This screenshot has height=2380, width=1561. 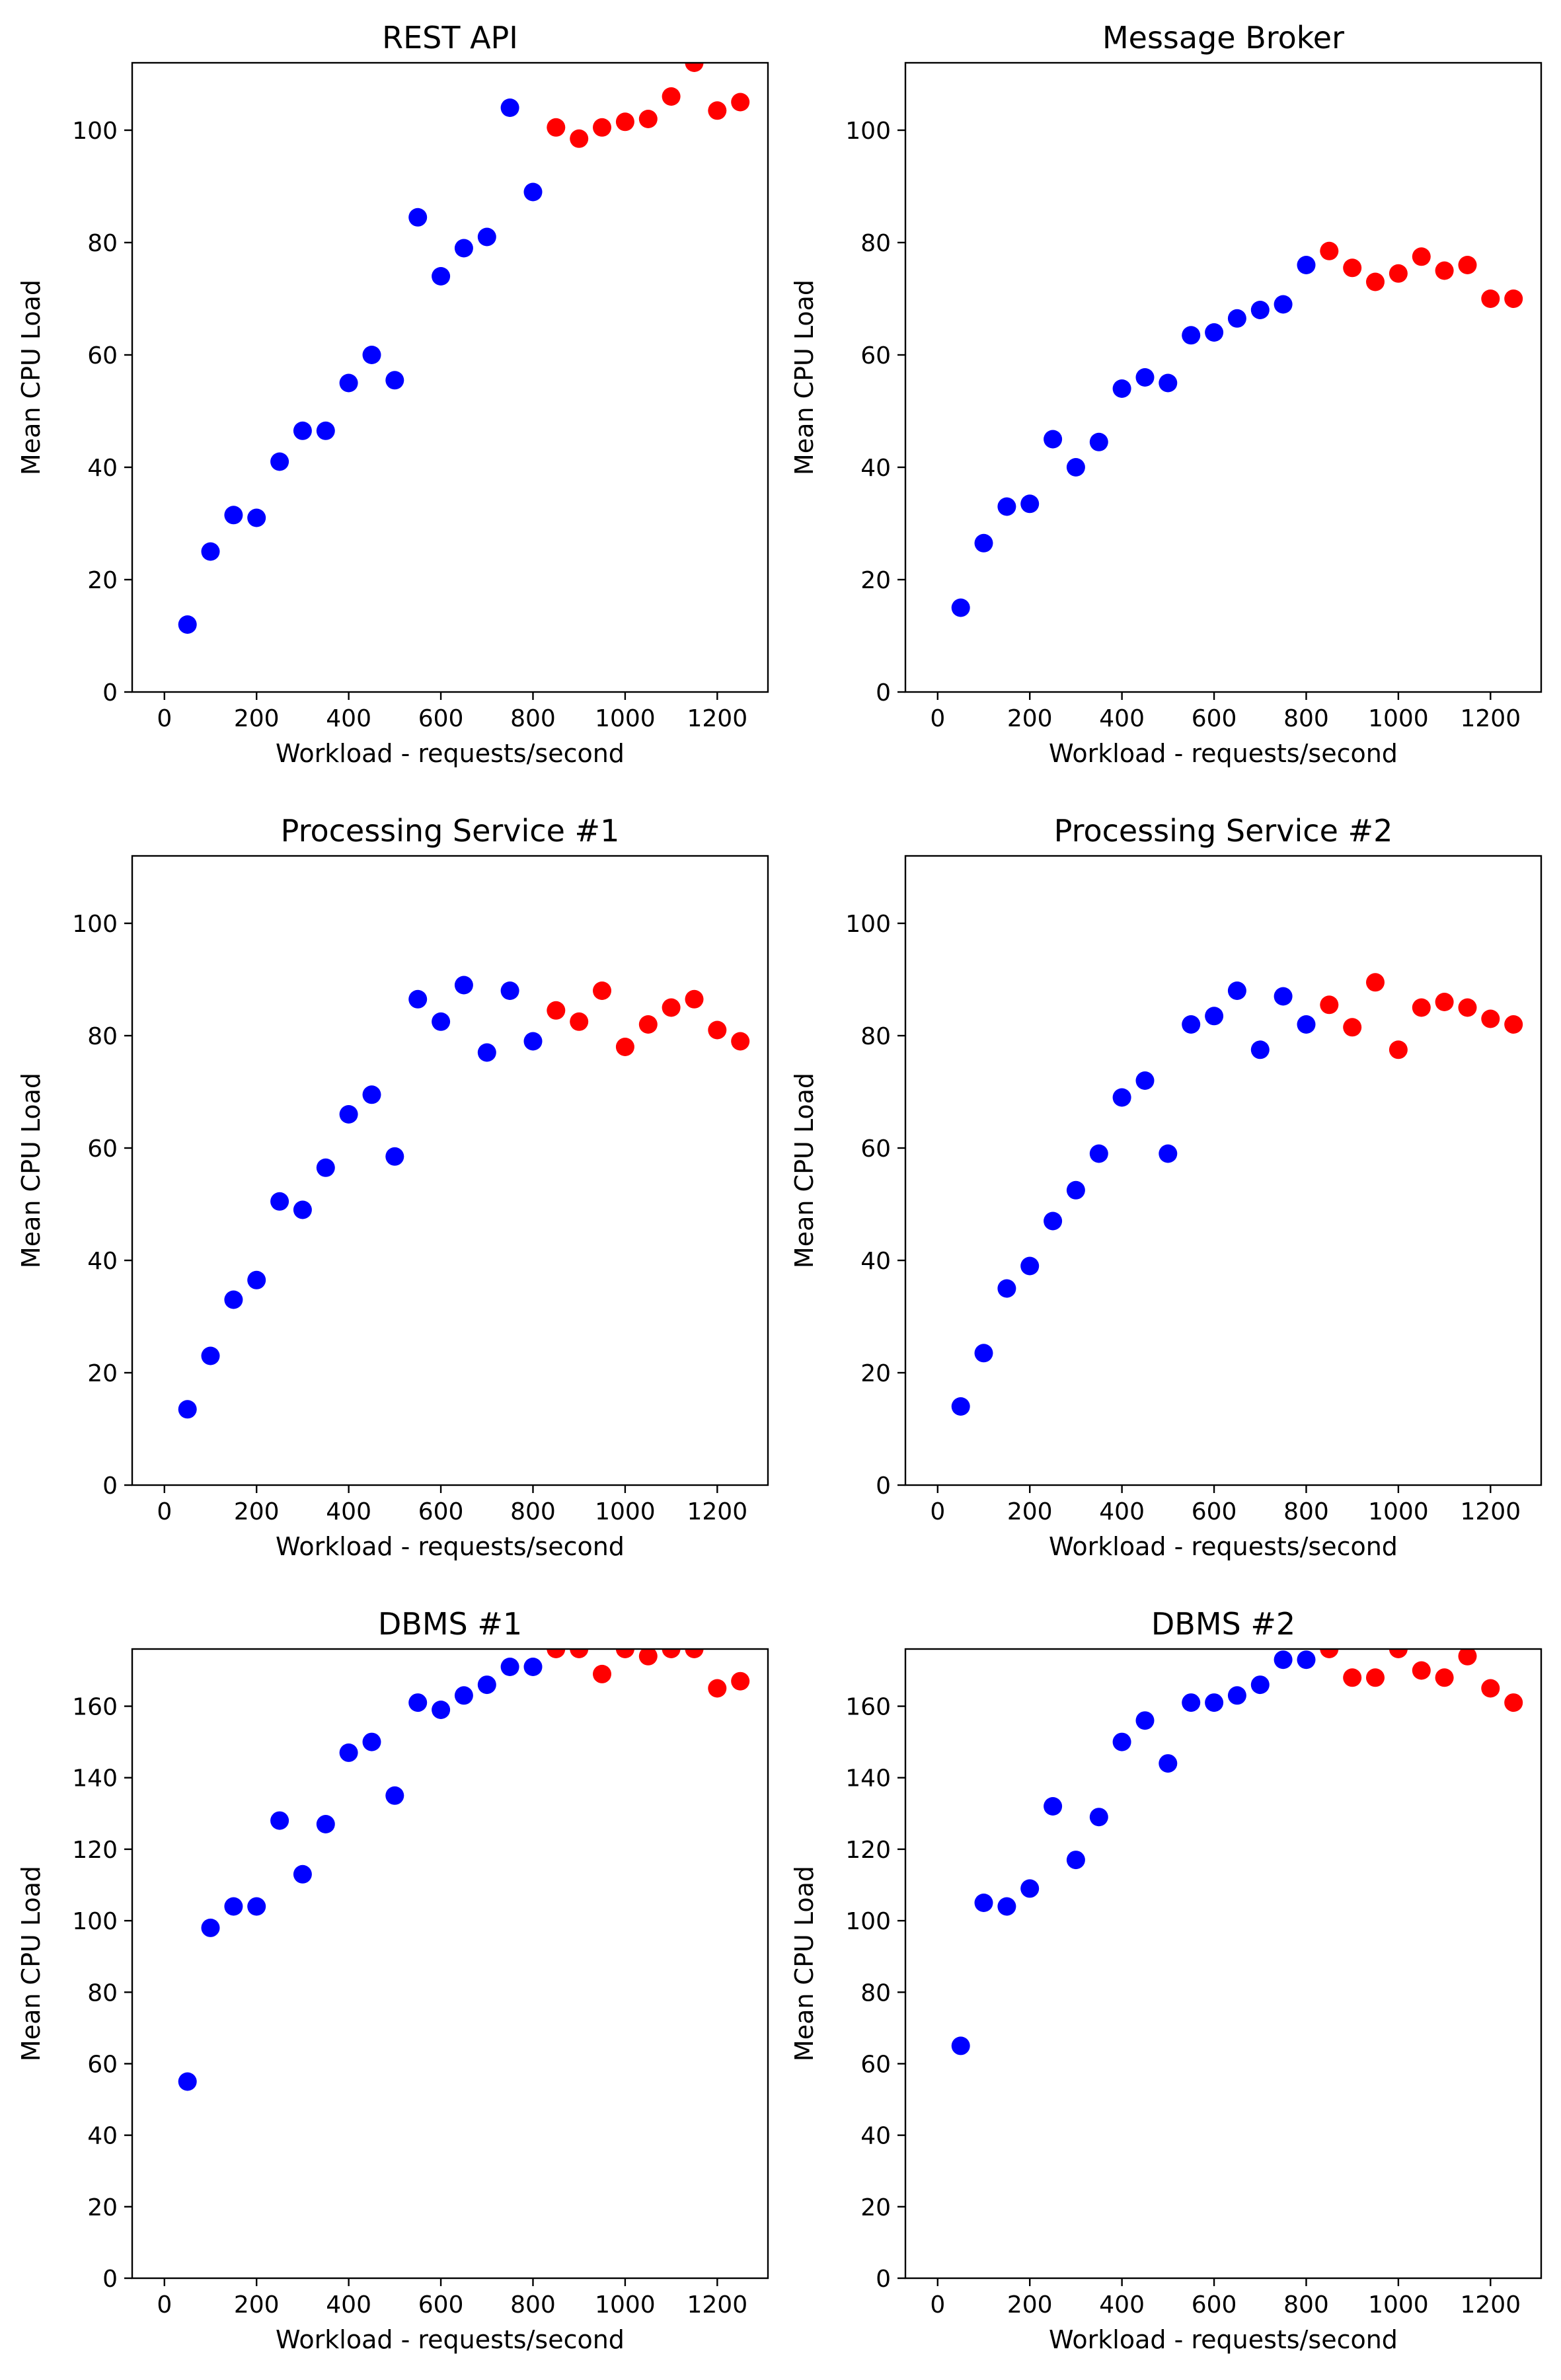 What do you see at coordinates (95, 1707) in the screenshot?
I see `y-tick-label: 160` at bounding box center [95, 1707].